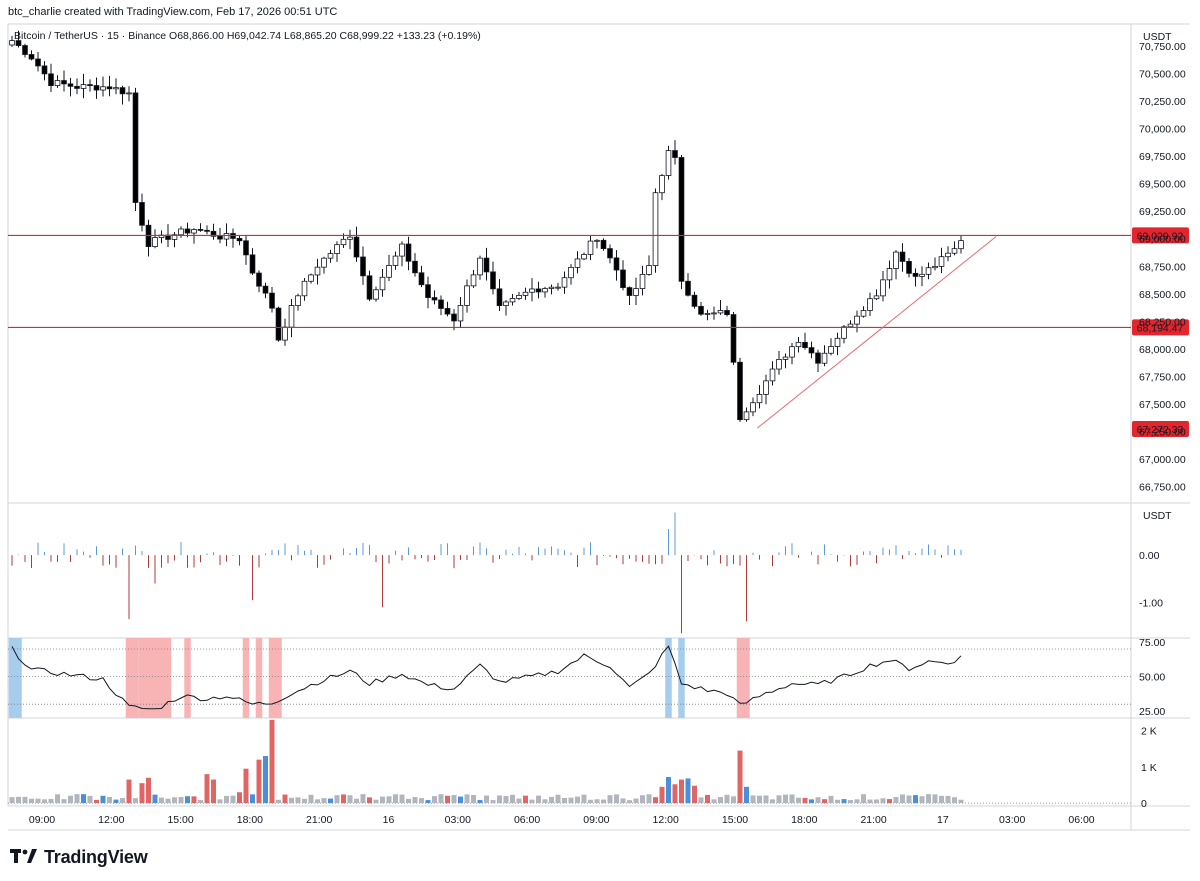  Describe the element at coordinates (1162, 240) in the screenshot. I see `price-axis-tick: 69,000.00` at that location.